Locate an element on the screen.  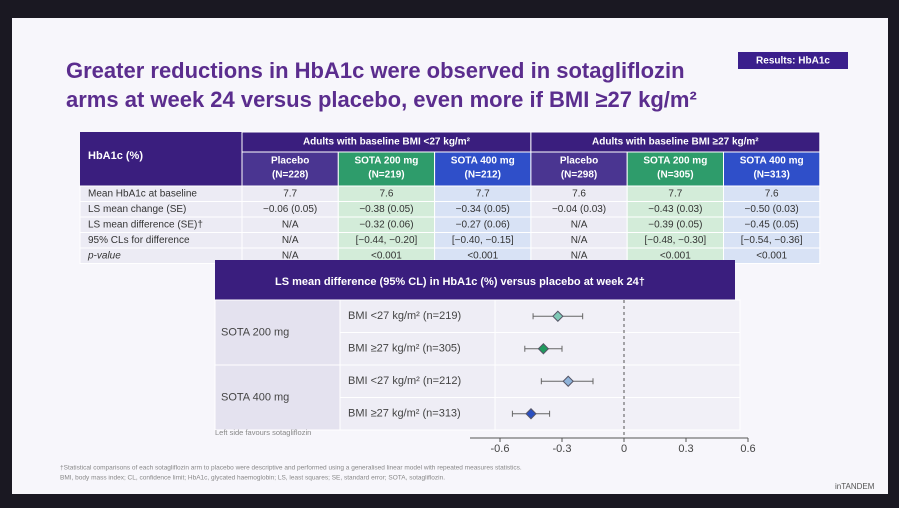
column-header: (N=305) is located at coordinates (675, 175).